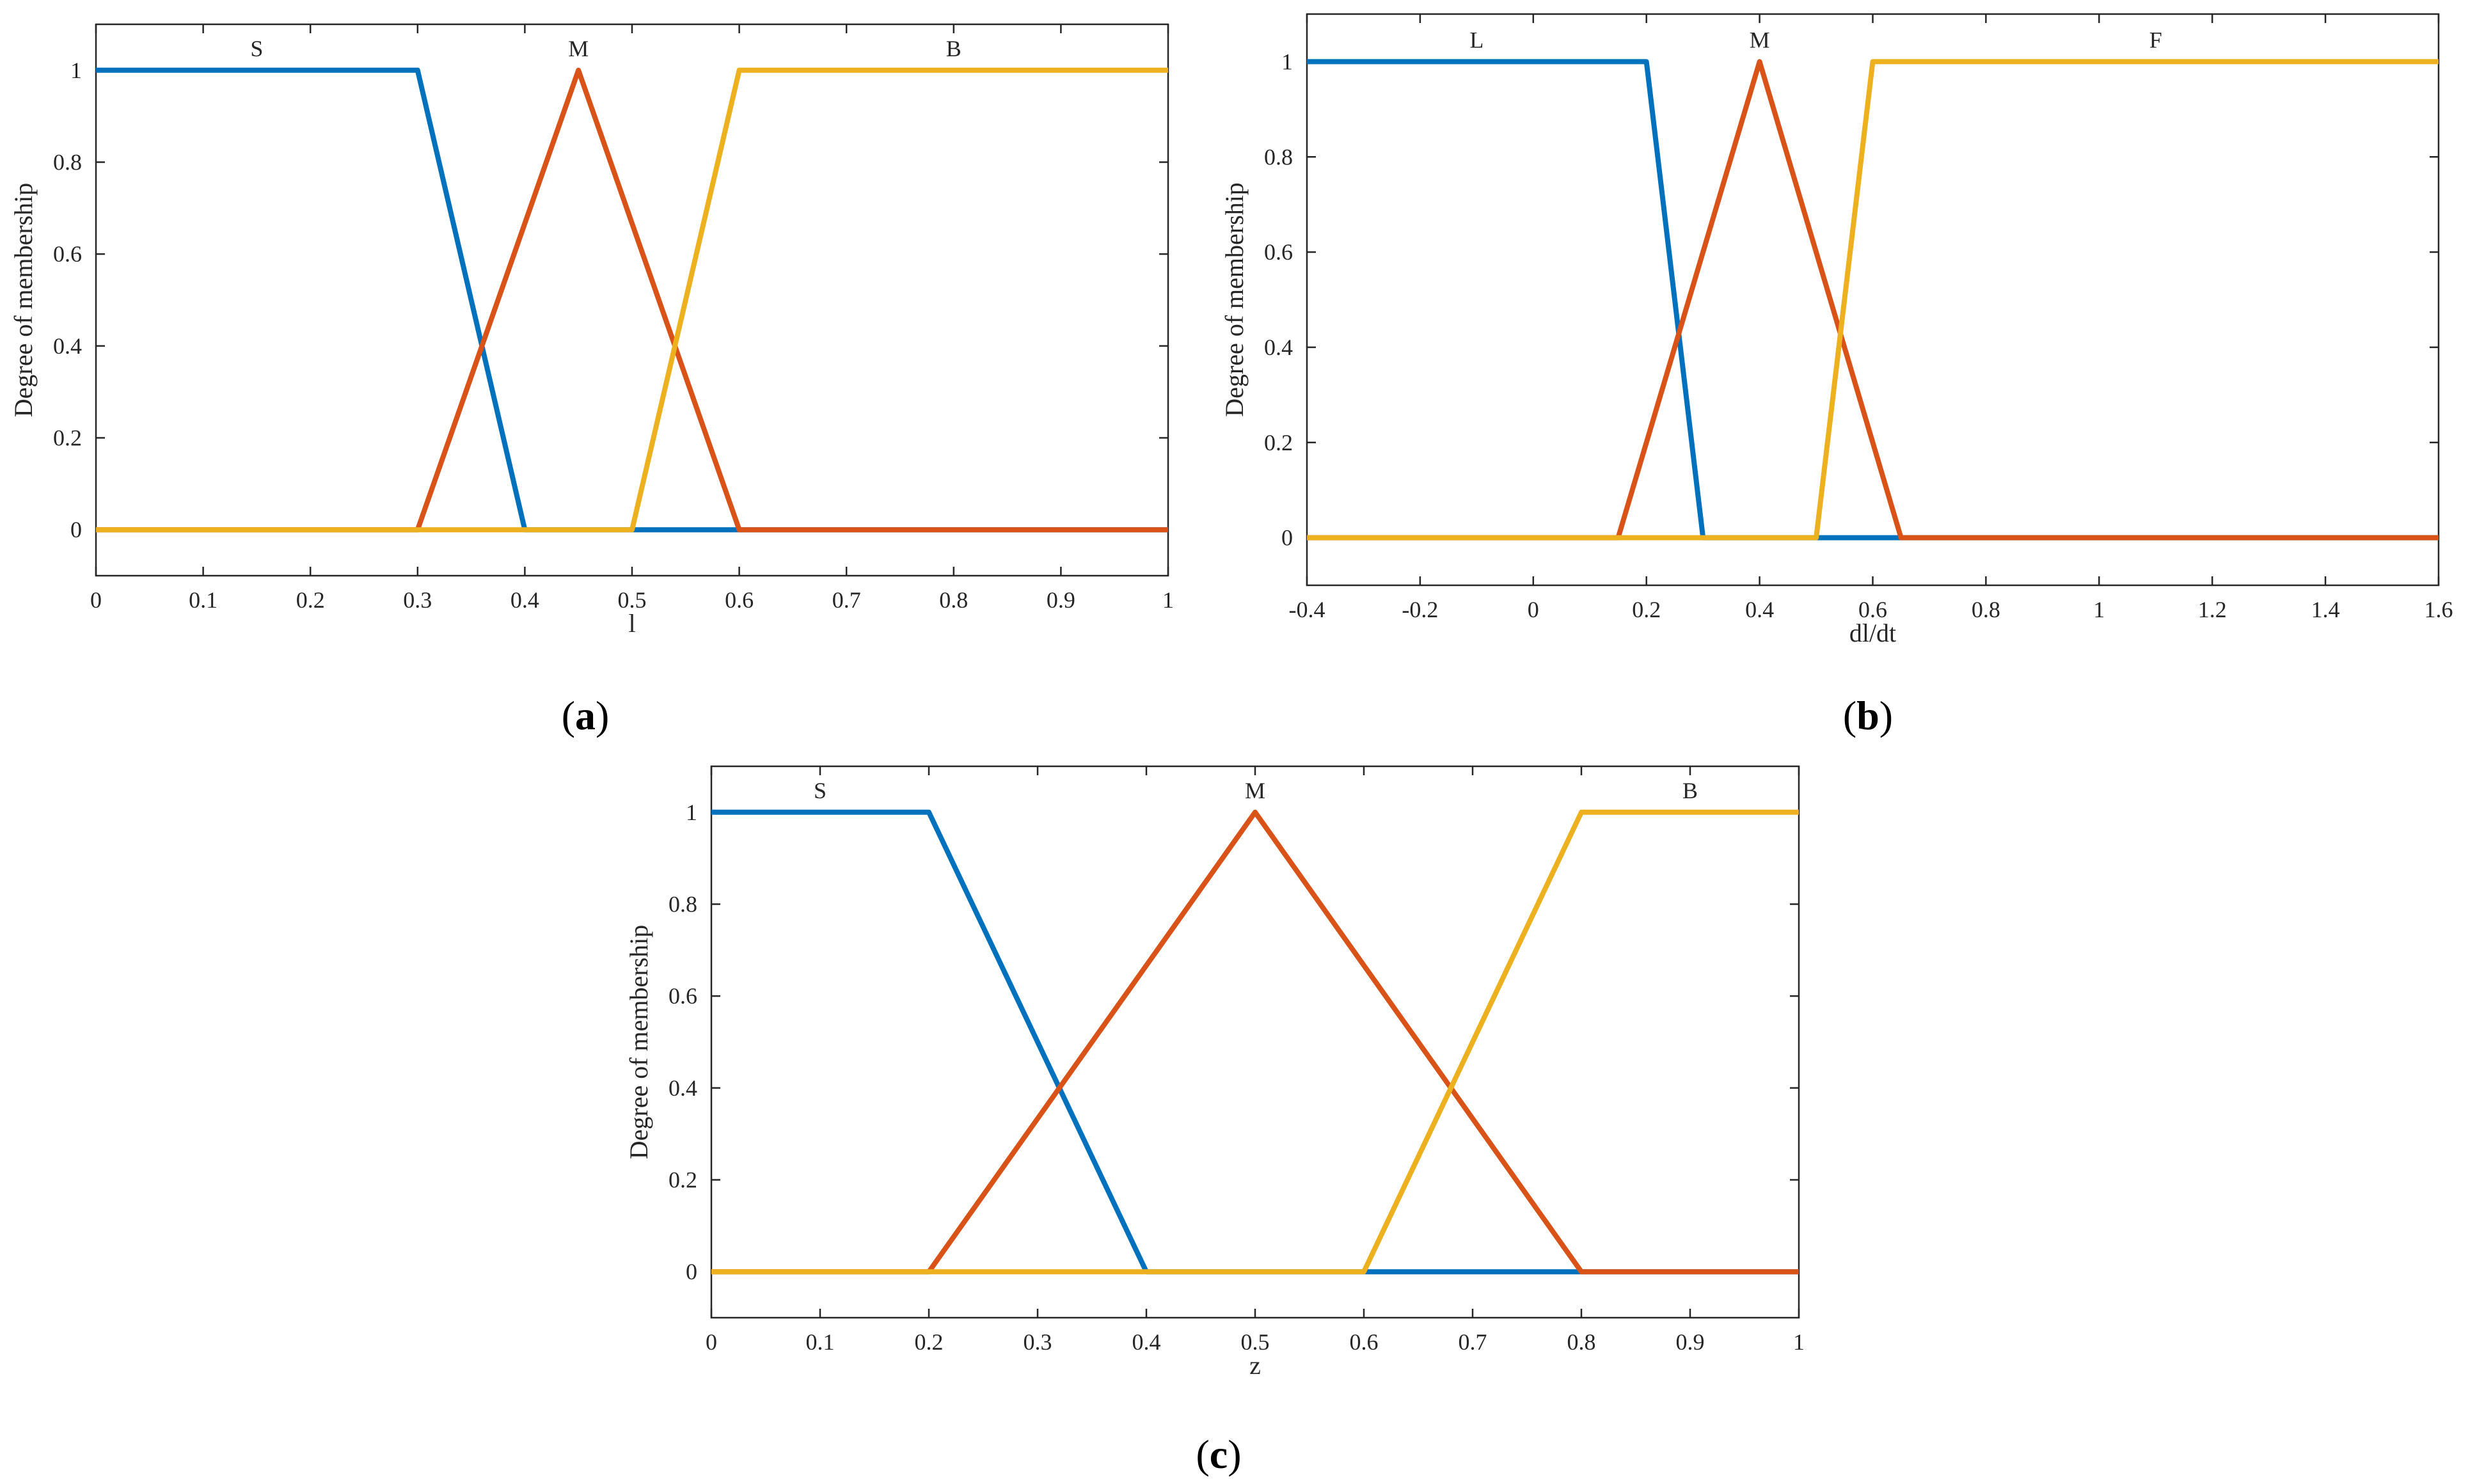 The image size is (2468, 1484). I want to click on x-tick-label: -0.4, so click(1307, 609).